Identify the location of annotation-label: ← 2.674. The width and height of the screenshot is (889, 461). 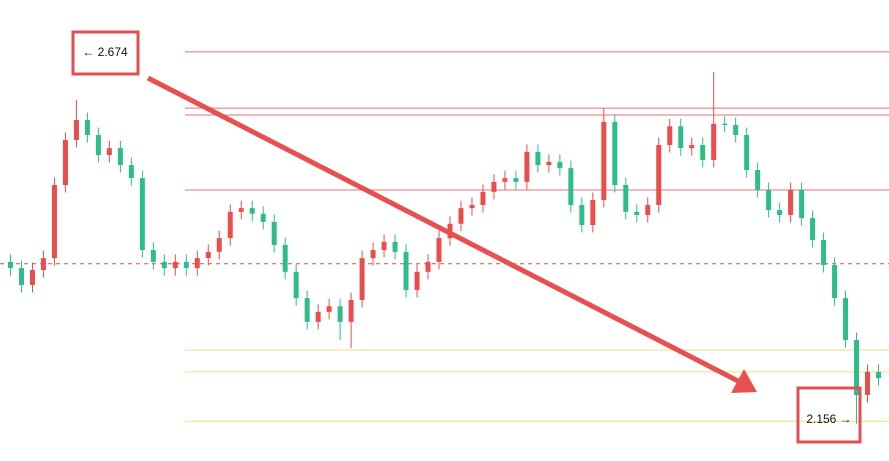
(105, 52).